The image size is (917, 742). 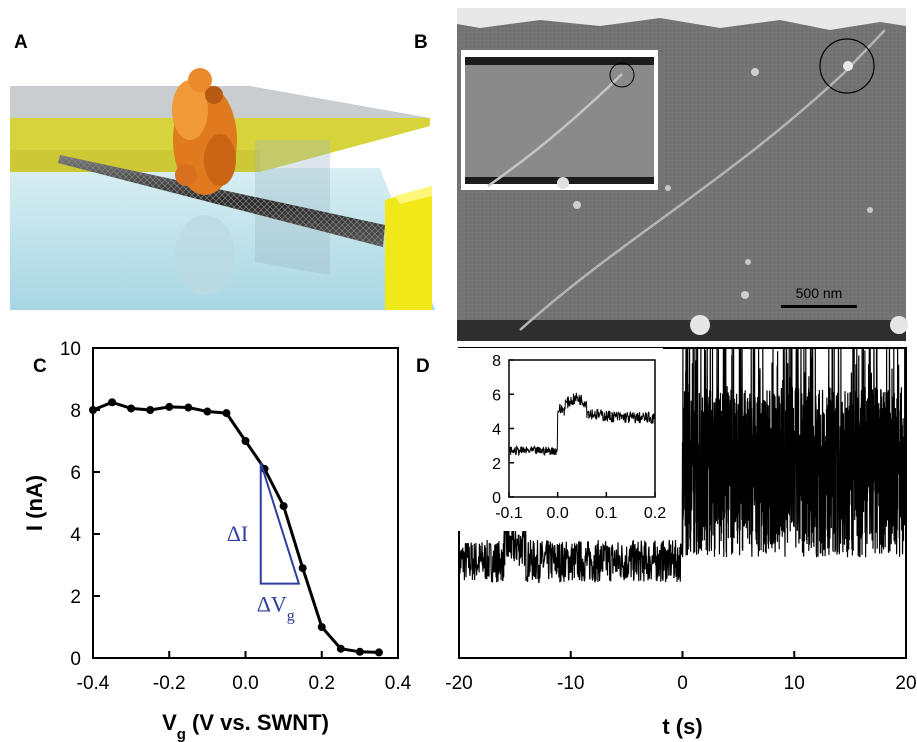 I want to click on inset-x-tick-label: 0.0, so click(x=558, y=513).